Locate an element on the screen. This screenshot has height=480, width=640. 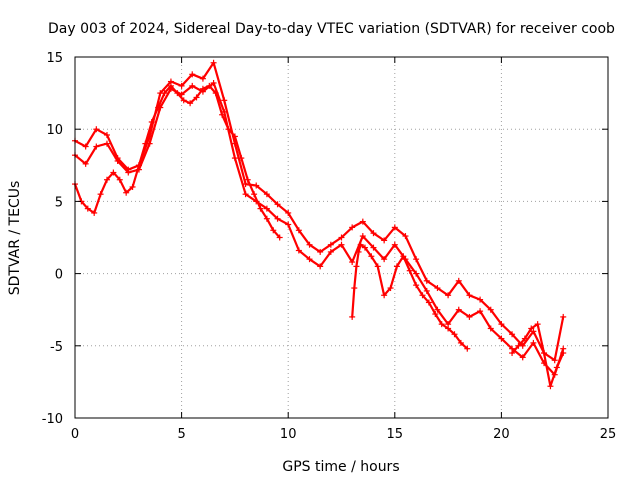
y-tick-label: -5 is located at coordinates (56, 347).